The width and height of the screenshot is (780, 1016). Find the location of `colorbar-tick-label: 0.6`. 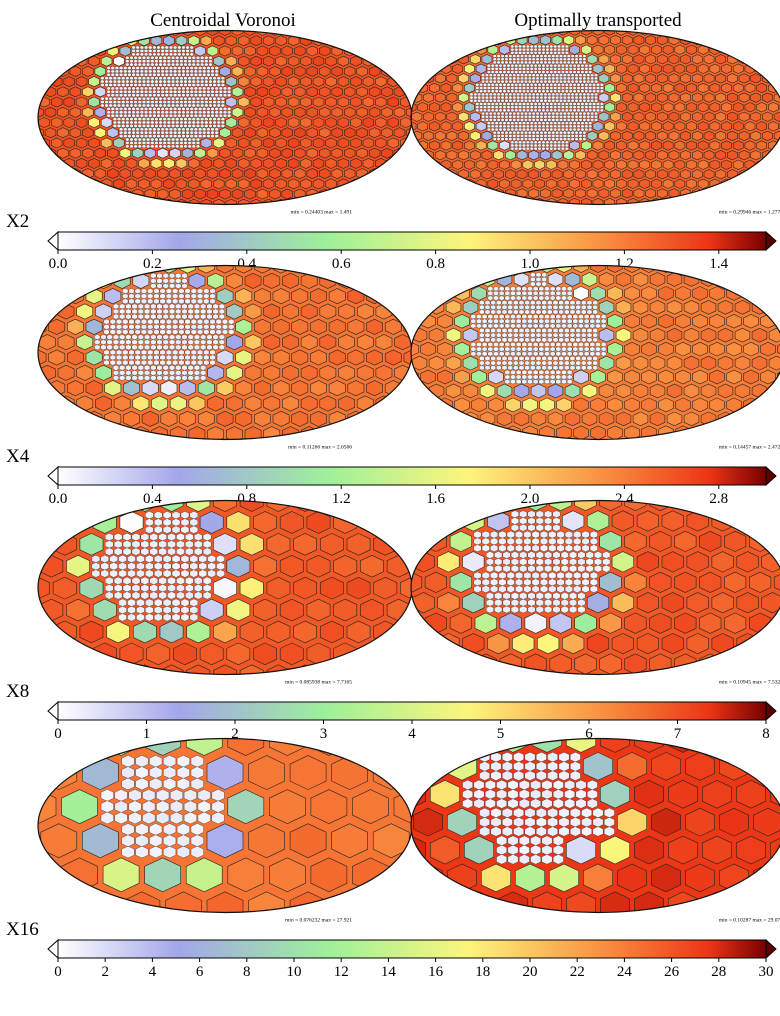

colorbar-tick-label: 0.6 is located at coordinates (341, 264).